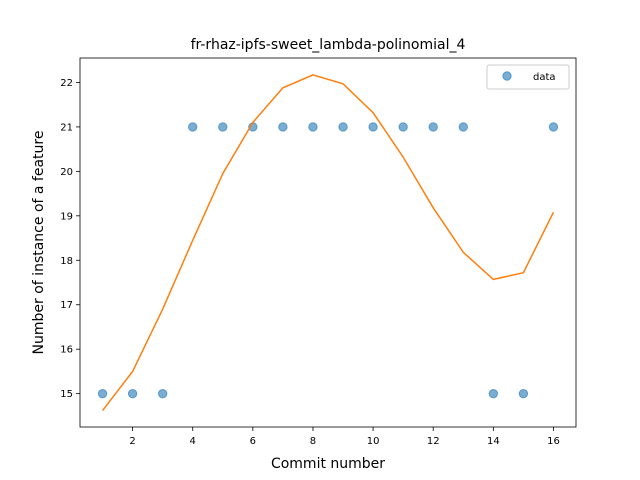 The image size is (640, 480). What do you see at coordinates (328, 464) in the screenshot?
I see `x-axis-label: Commit number` at bounding box center [328, 464].